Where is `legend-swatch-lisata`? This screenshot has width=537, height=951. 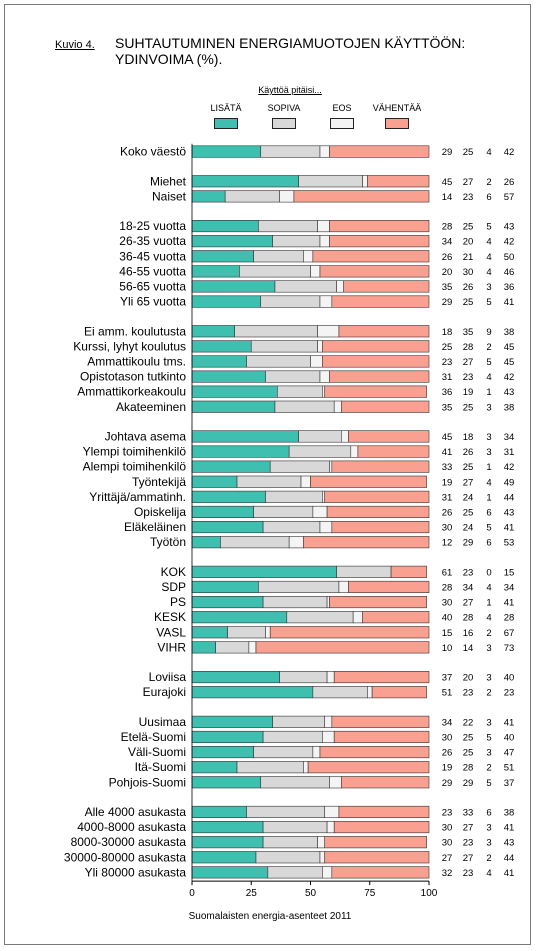 legend-swatch-lisata is located at coordinates (226, 123).